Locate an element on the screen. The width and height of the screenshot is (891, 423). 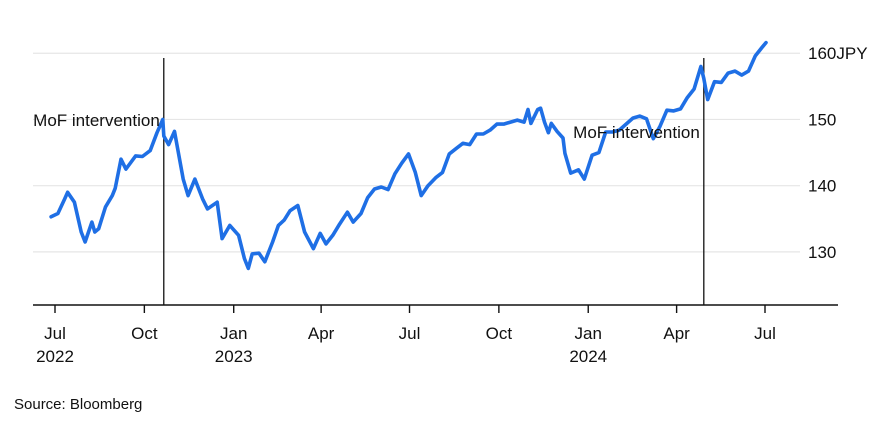
x-year-label: 2023 is located at coordinates (234, 356).